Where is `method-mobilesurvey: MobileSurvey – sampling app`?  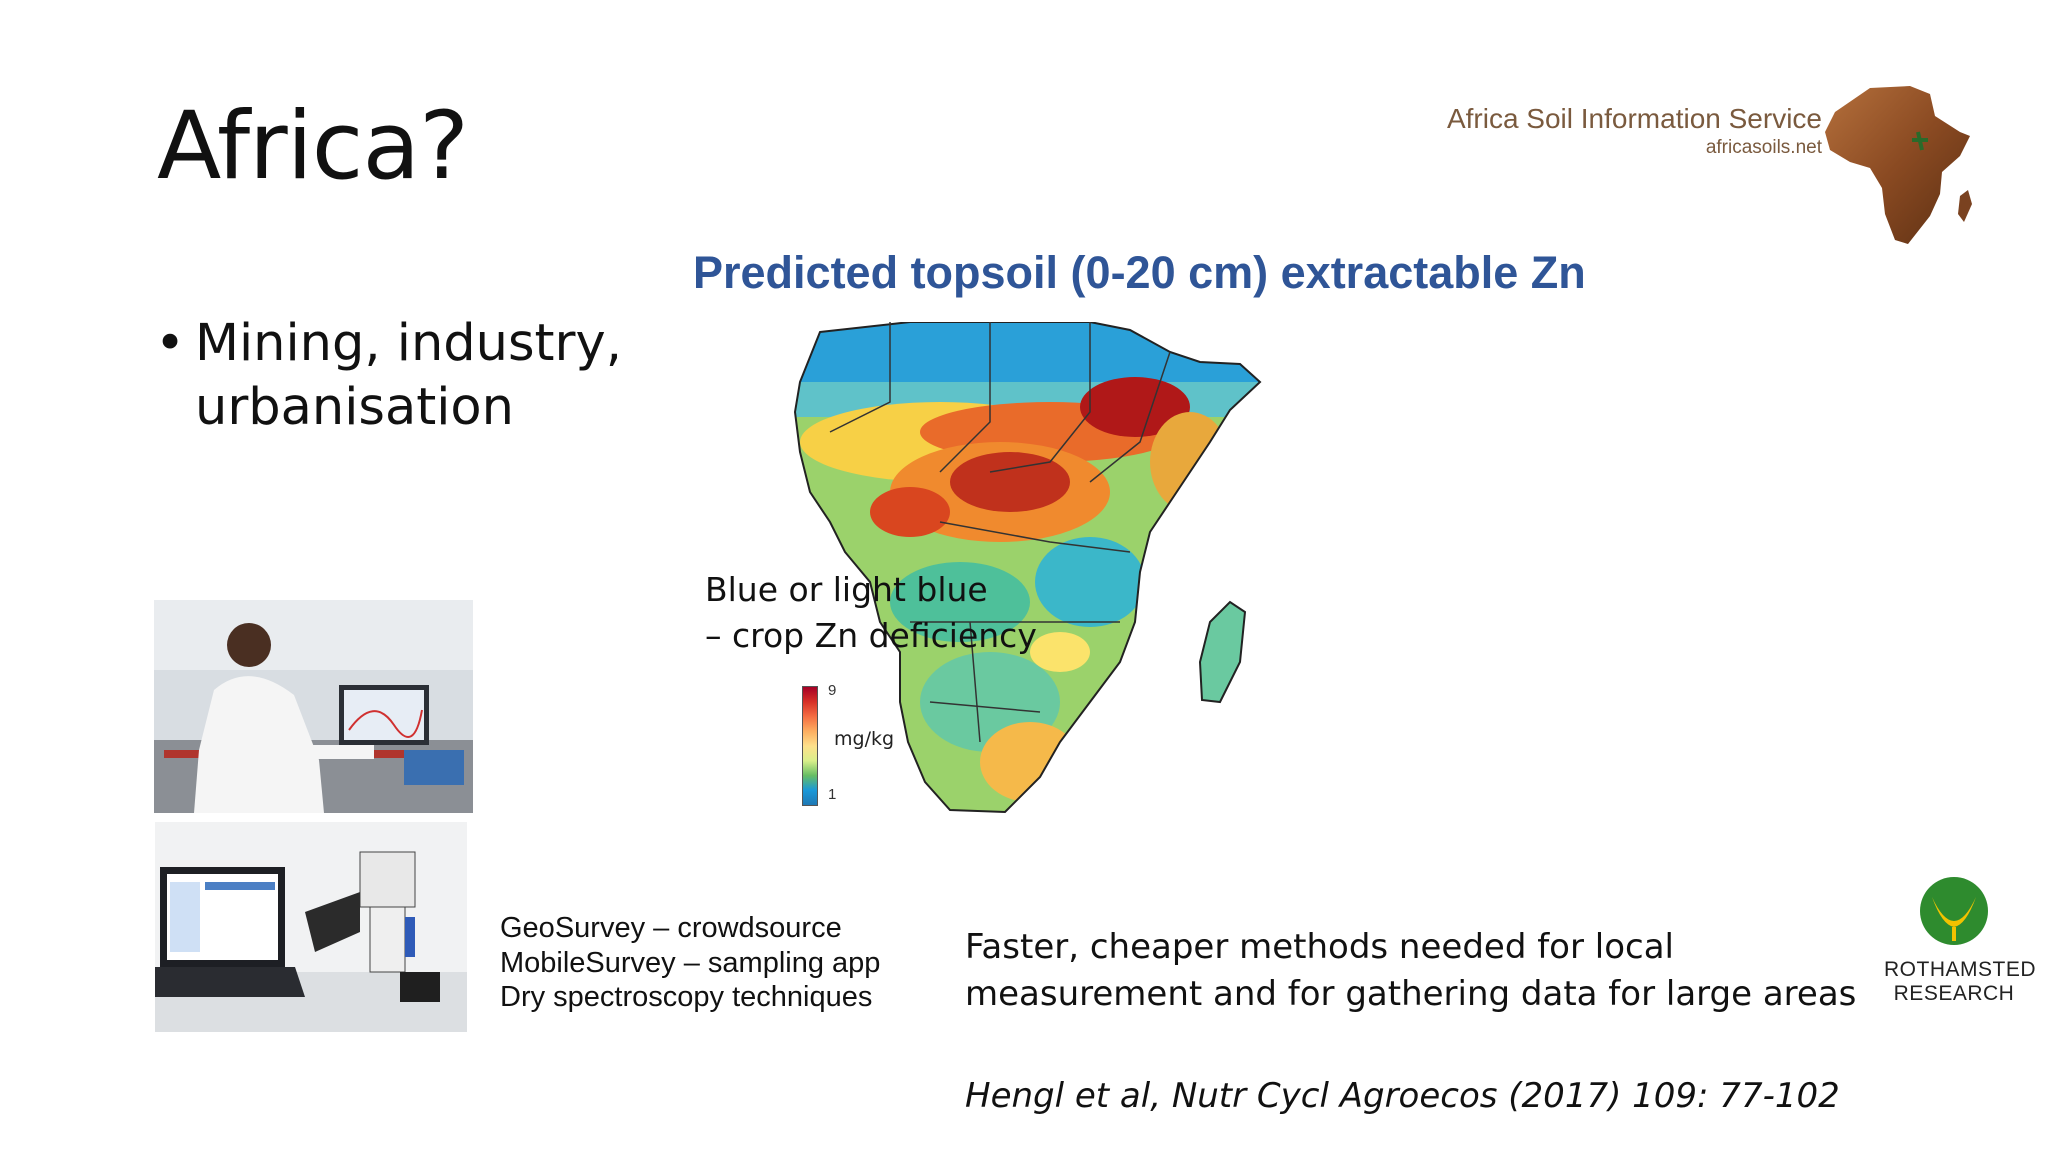
method-mobilesurvey: MobileSurvey – sampling app is located at coordinates (690, 963).